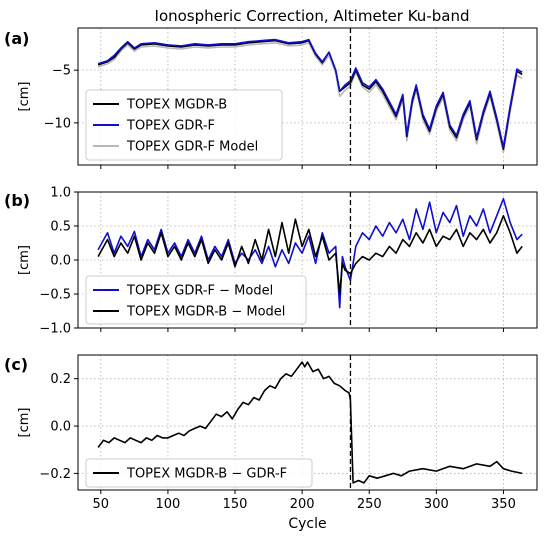 The image size is (550, 540). I want to click on x-axis-label: Cycle, so click(307, 524).